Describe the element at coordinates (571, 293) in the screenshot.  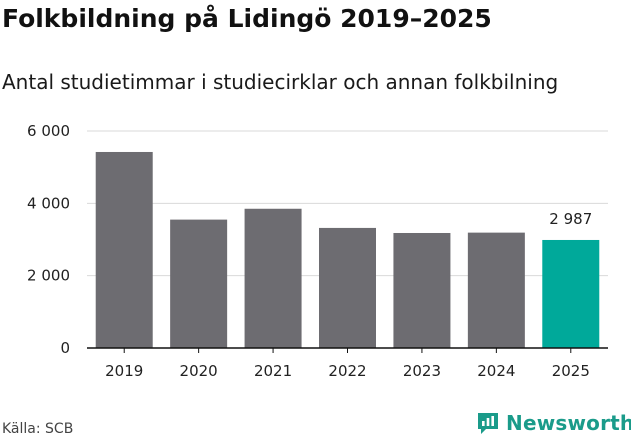
I see `bar-highlight` at that location.